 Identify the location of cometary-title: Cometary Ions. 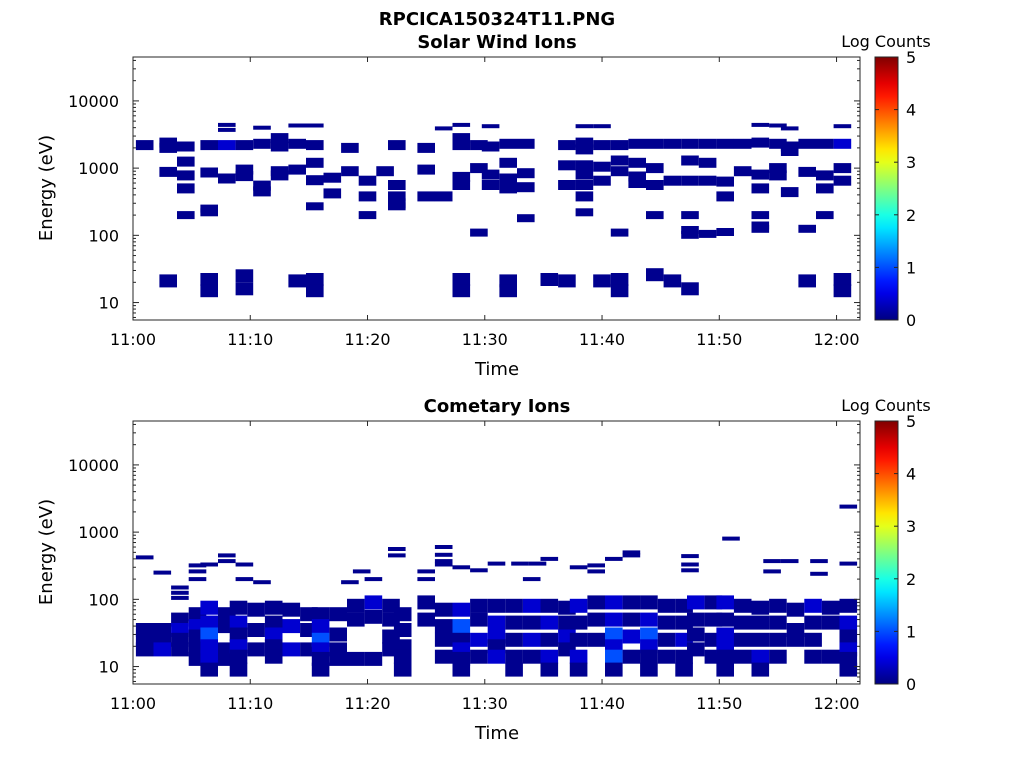
(497, 406).